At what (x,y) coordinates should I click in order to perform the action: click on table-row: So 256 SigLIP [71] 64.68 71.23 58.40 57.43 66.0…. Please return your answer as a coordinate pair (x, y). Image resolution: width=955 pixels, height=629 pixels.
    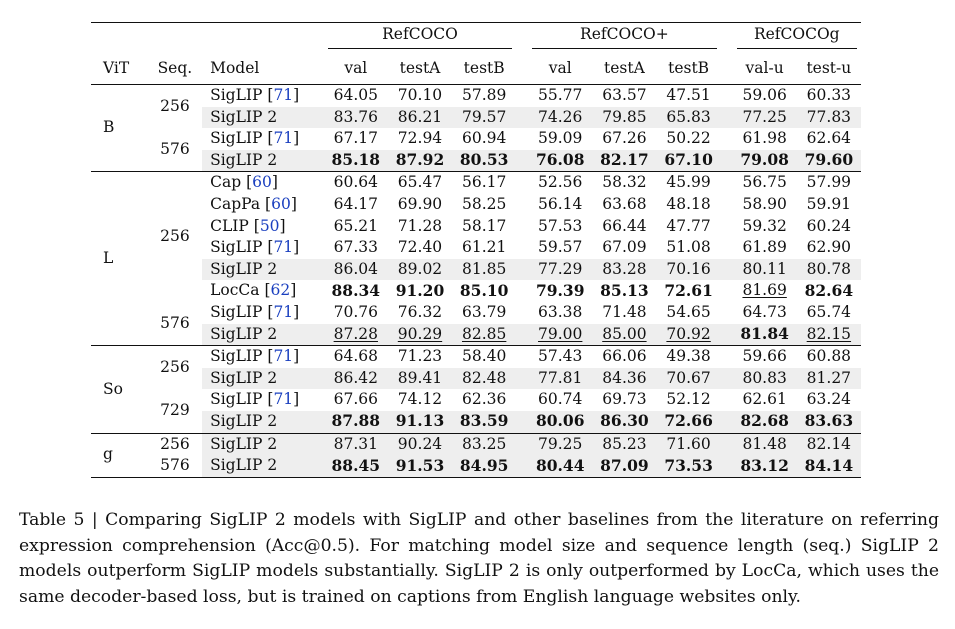
    Looking at the image, I should click on (476, 389).